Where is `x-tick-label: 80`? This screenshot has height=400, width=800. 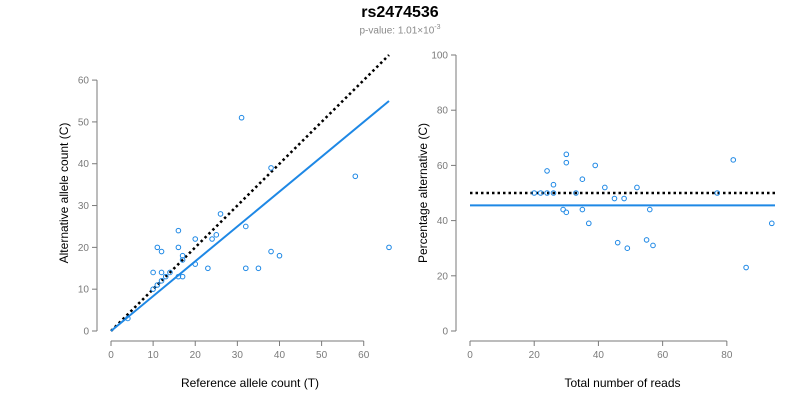
x-tick-label: 80 is located at coordinates (727, 355).